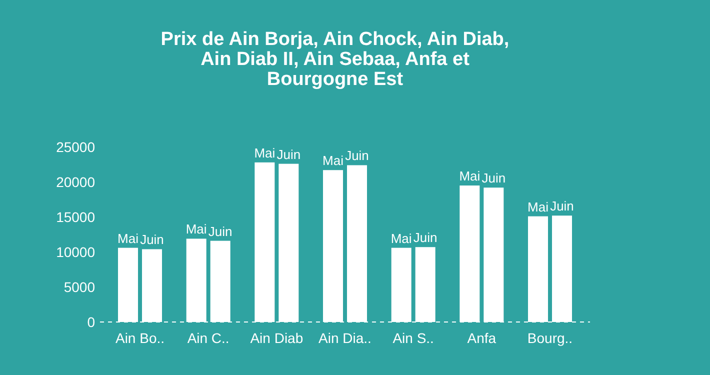 The width and height of the screenshot is (710, 375). What do you see at coordinates (76, 147) in the screenshot?
I see `y-tick-label: 25000` at bounding box center [76, 147].